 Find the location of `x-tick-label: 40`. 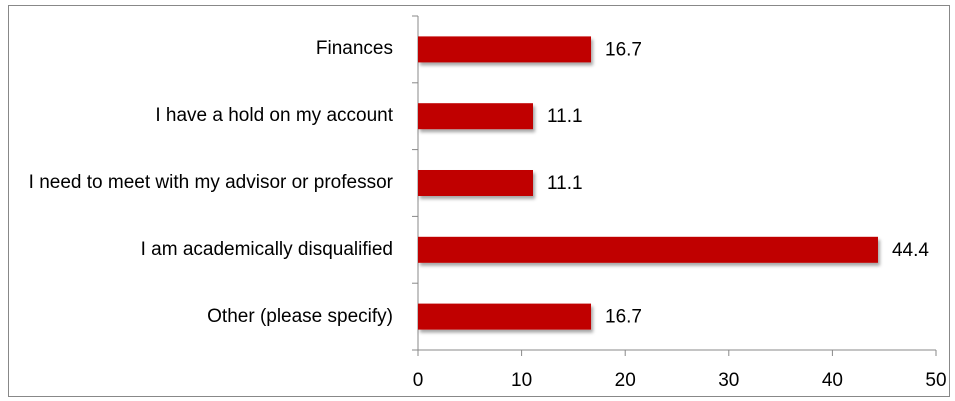

x-tick-label: 40 is located at coordinates (832, 380).